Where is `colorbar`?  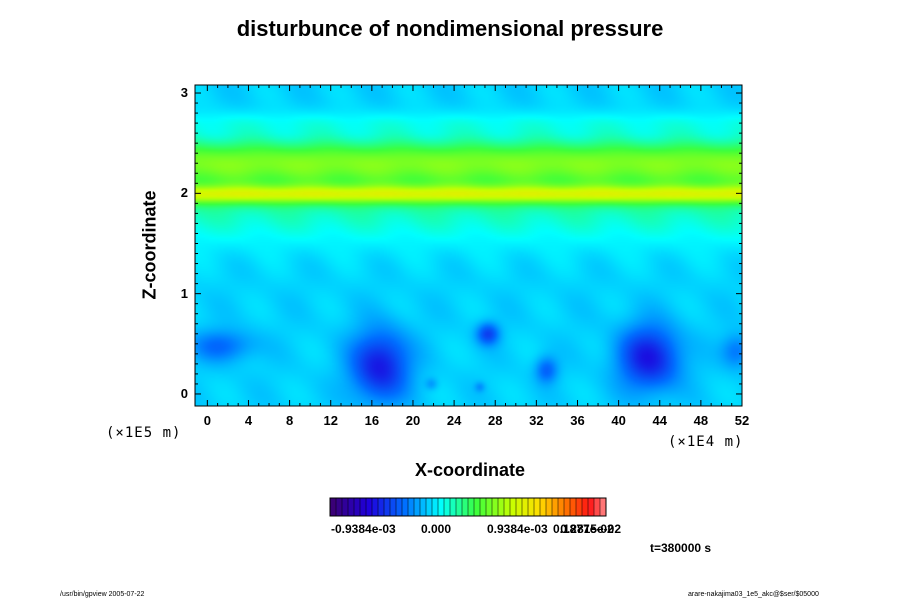
colorbar is located at coordinates (468, 507).